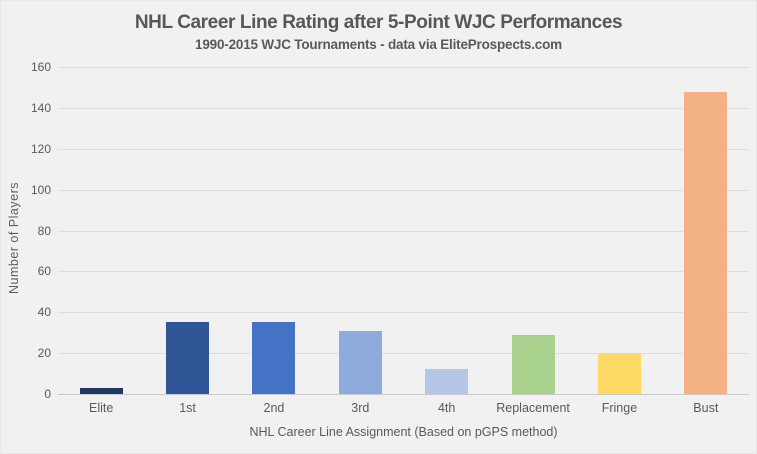 Image resolution: width=757 pixels, height=454 pixels. What do you see at coordinates (533, 408) in the screenshot?
I see `x-tick-label-replacement: Replacement` at bounding box center [533, 408].